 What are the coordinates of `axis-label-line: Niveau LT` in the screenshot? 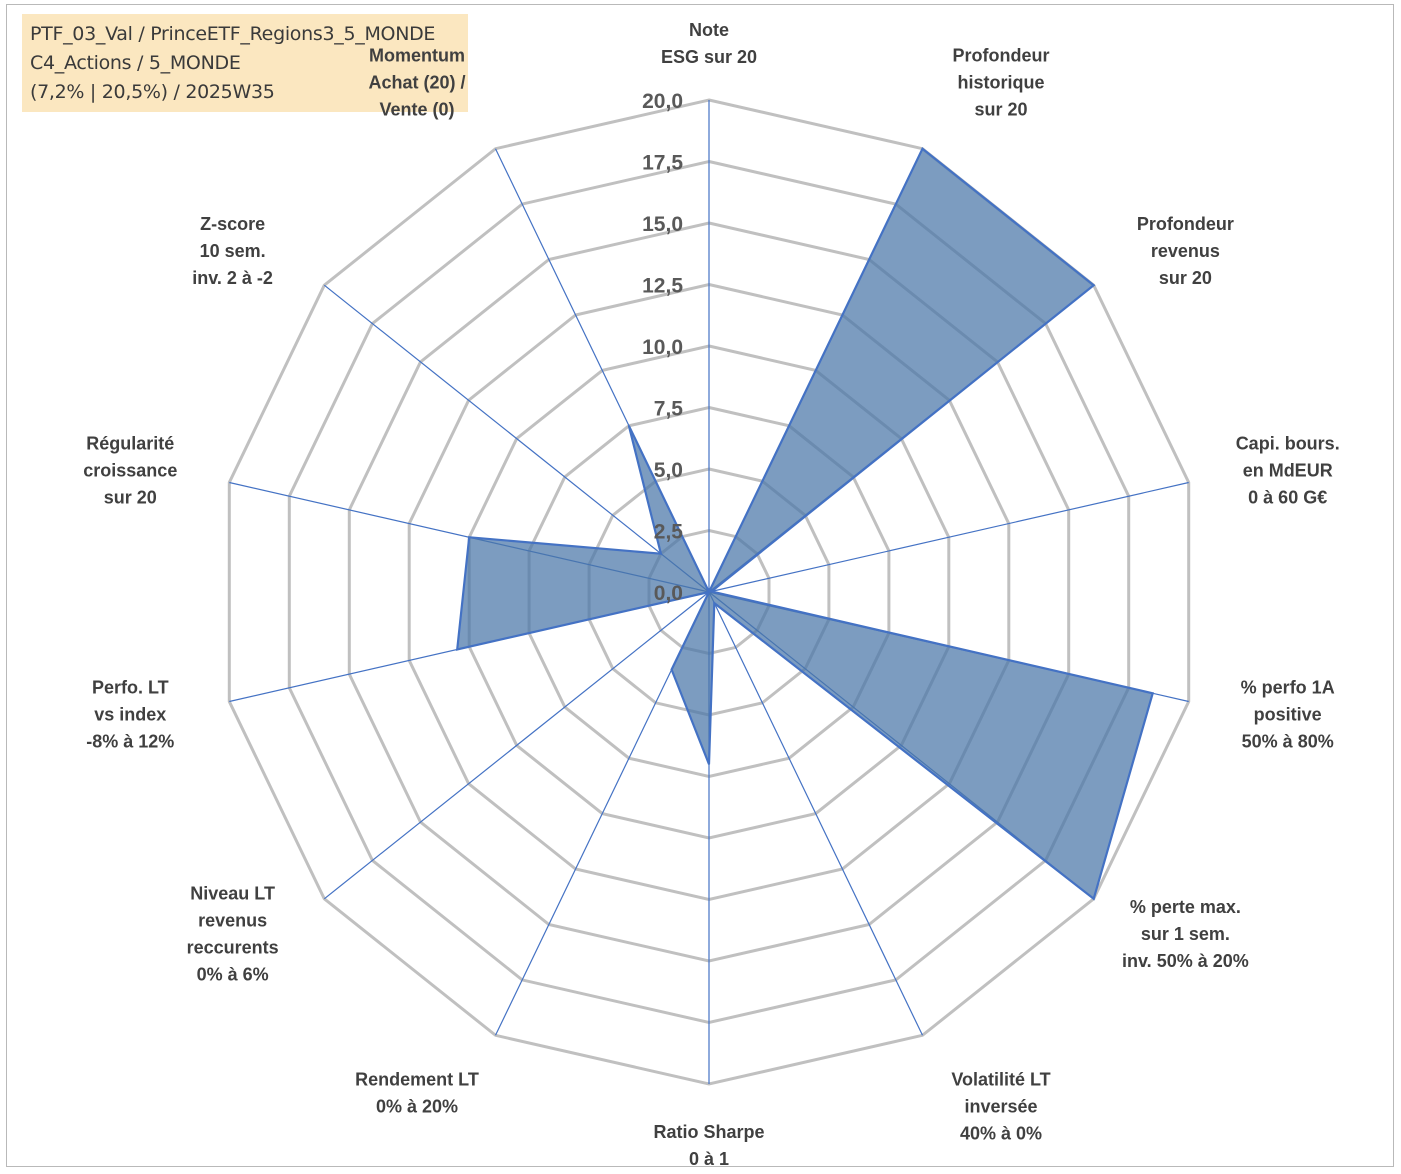 It's located at (232, 894).